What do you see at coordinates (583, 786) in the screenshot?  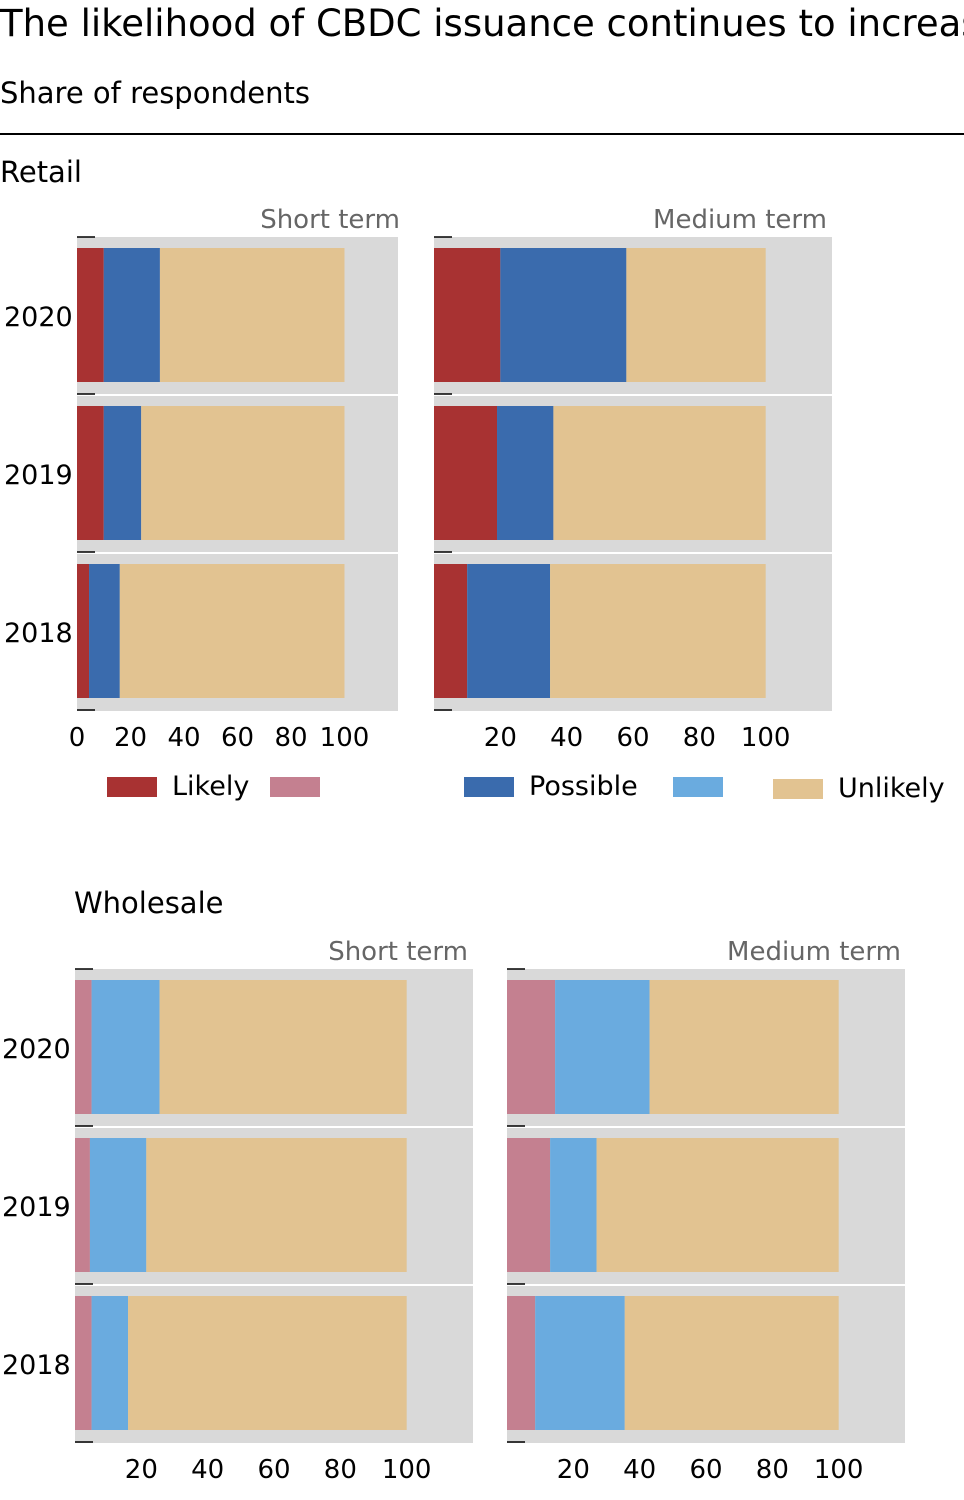 I see `legend-label-possible: Possible` at bounding box center [583, 786].